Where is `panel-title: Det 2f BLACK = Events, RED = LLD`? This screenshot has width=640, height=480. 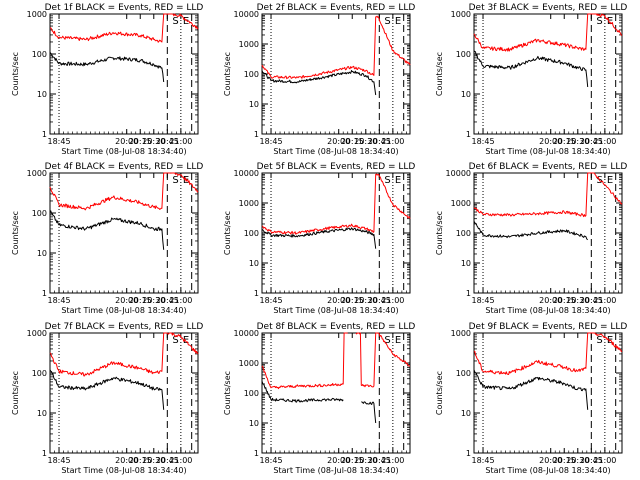
panel-title: Det 2f BLACK = Events, RED = LLD is located at coordinates (336, 8).